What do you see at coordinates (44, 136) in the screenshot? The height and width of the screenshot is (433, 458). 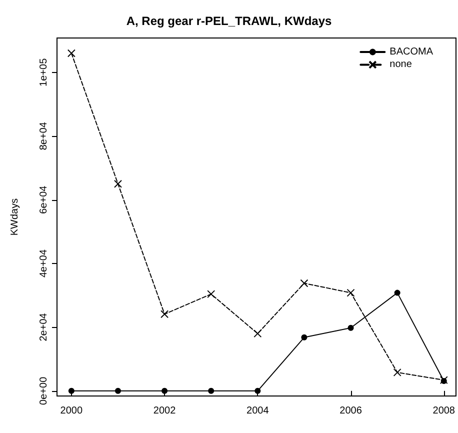 I see `y-tick-label: 8e+04` at bounding box center [44, 136].